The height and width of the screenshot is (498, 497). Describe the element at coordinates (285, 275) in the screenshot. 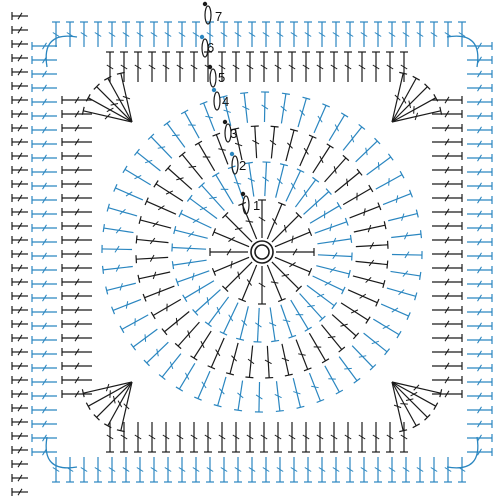

I see `stitch-r1-2-tick` at that location.